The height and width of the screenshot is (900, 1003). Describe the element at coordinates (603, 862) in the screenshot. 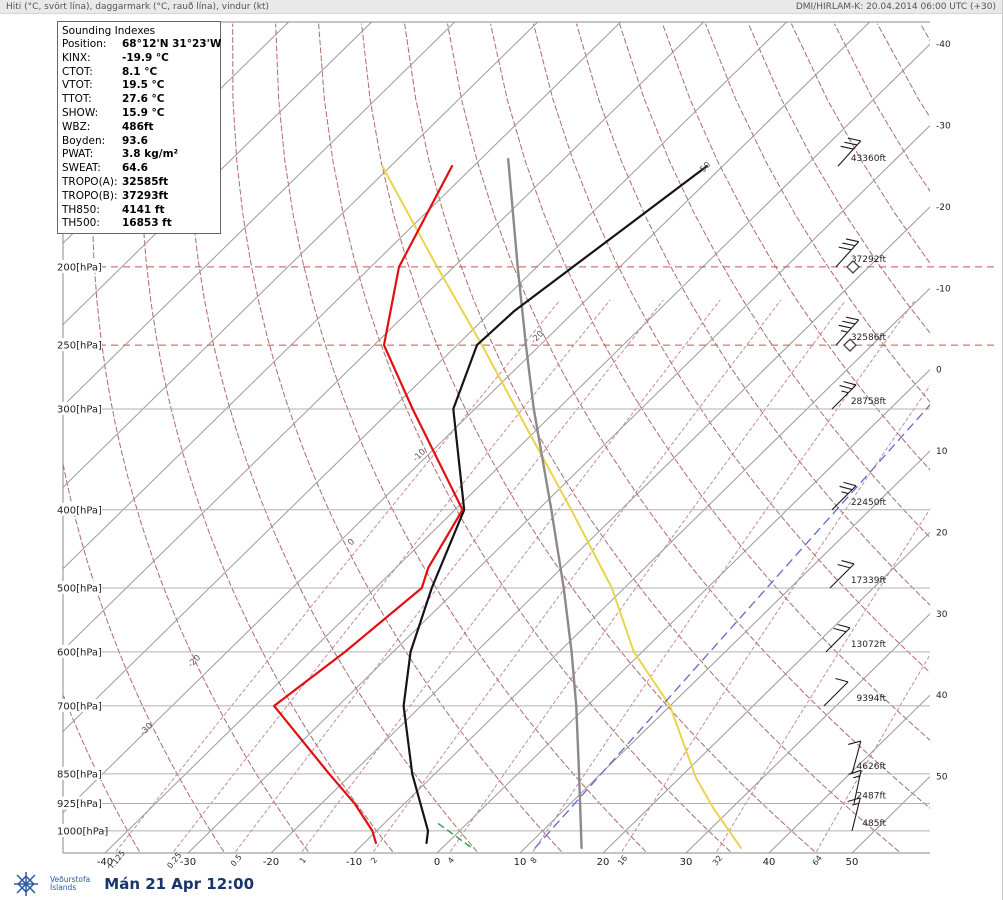

I see `svg-text: 20` at that location.